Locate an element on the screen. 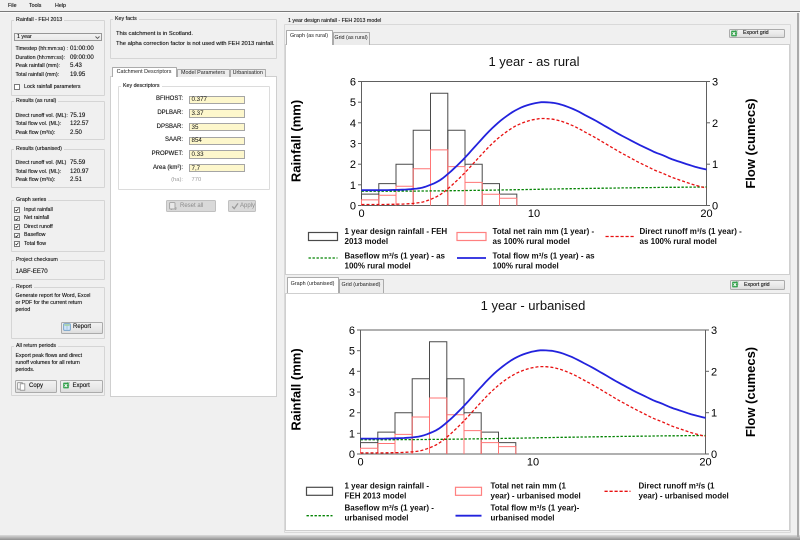 This screenshot has width=800, height=540. svg-text: Total net rain mm (1 year) - is located at coordinates (543, 231).